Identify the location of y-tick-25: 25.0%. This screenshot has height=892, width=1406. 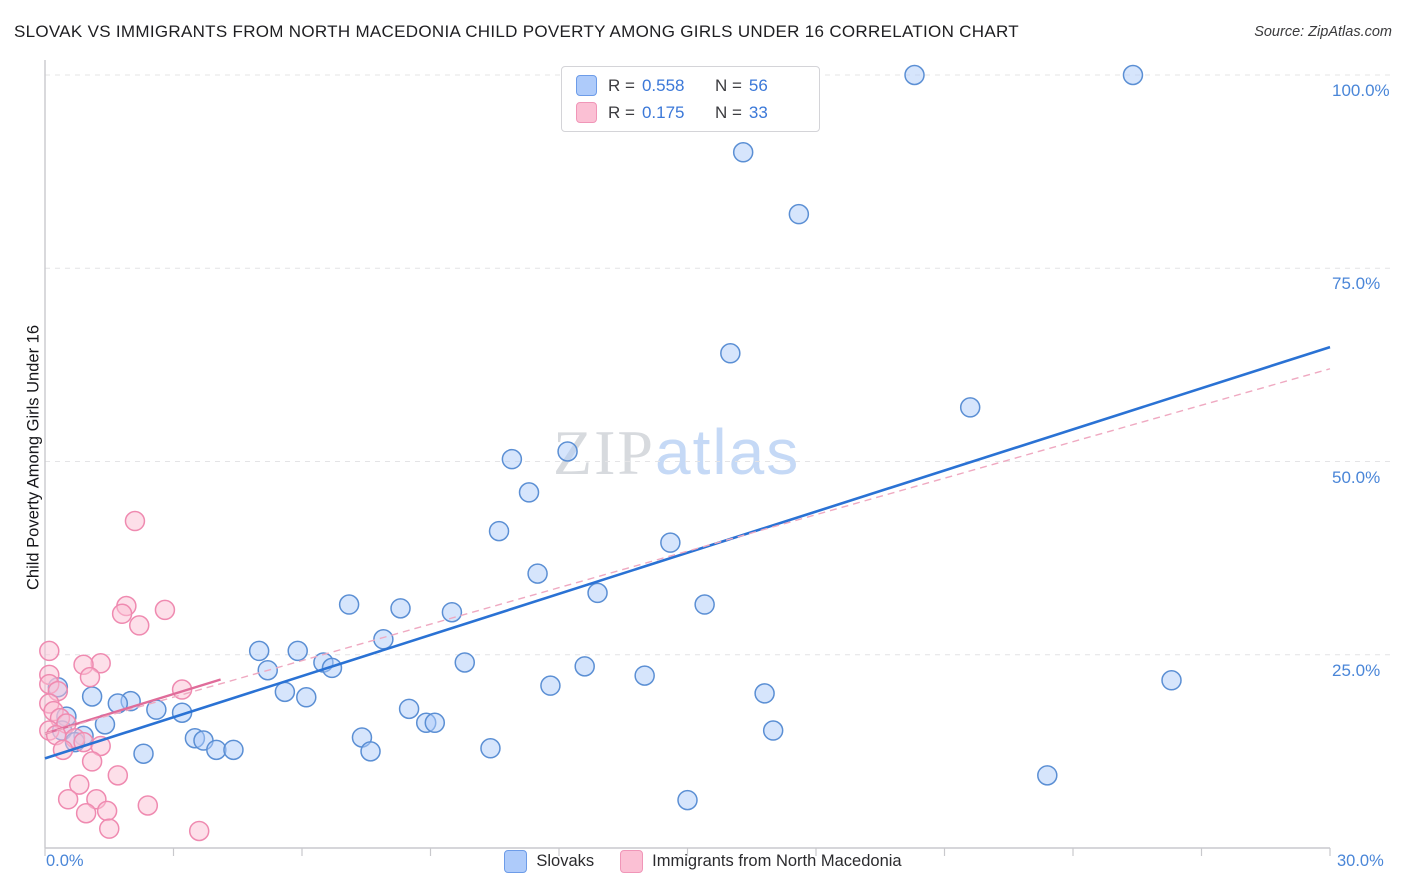
(1356, 670).